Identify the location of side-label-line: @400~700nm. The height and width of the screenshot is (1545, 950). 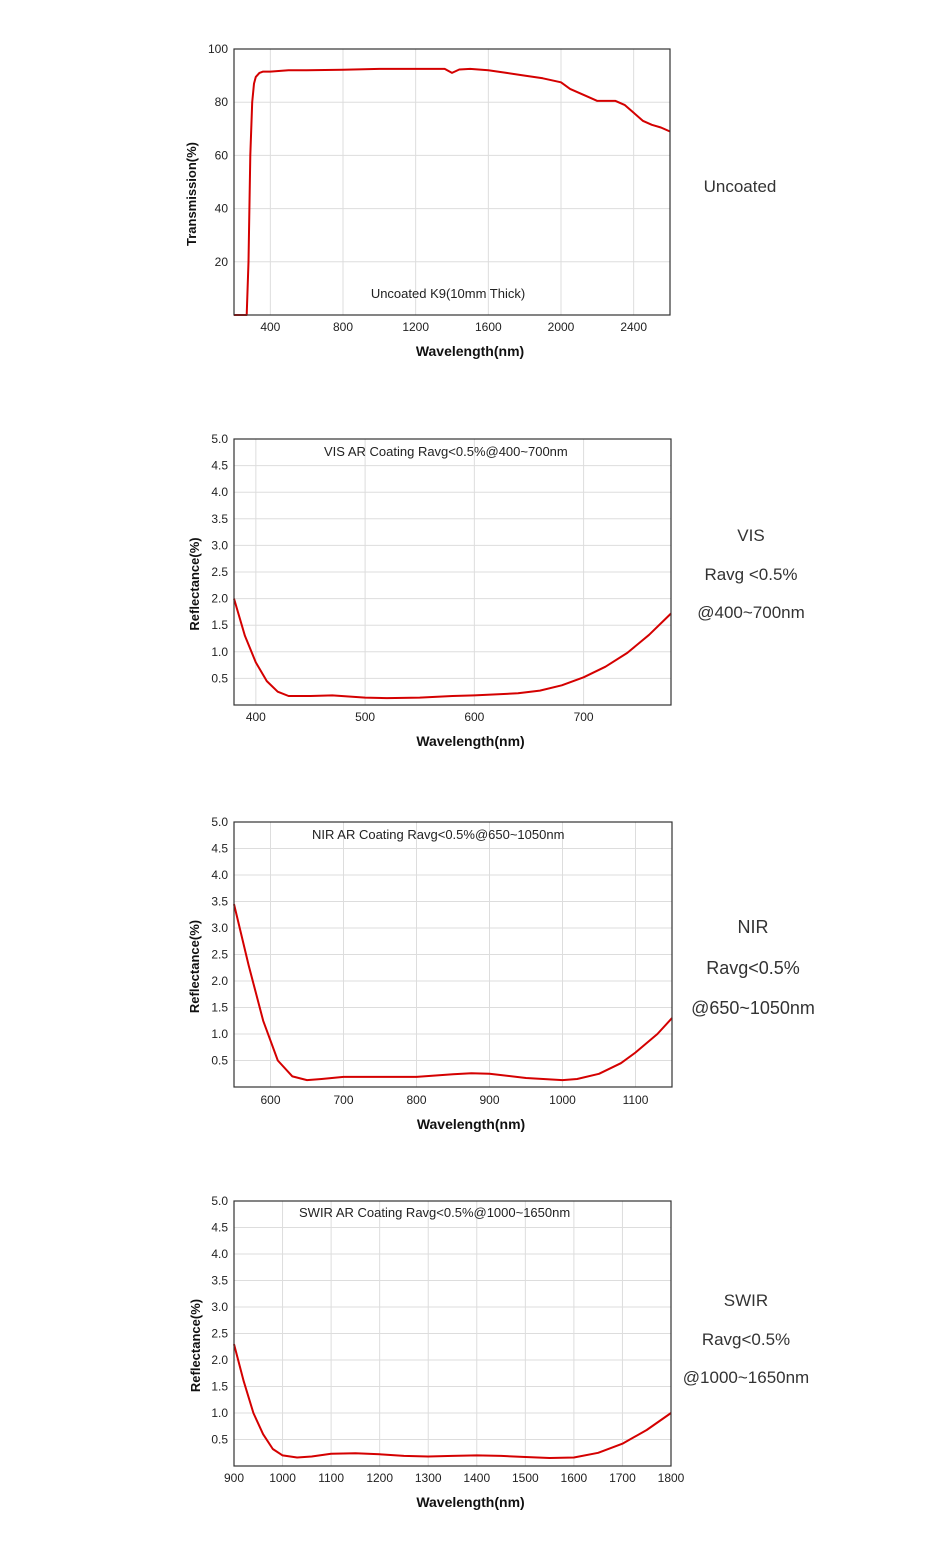
(751, 612).